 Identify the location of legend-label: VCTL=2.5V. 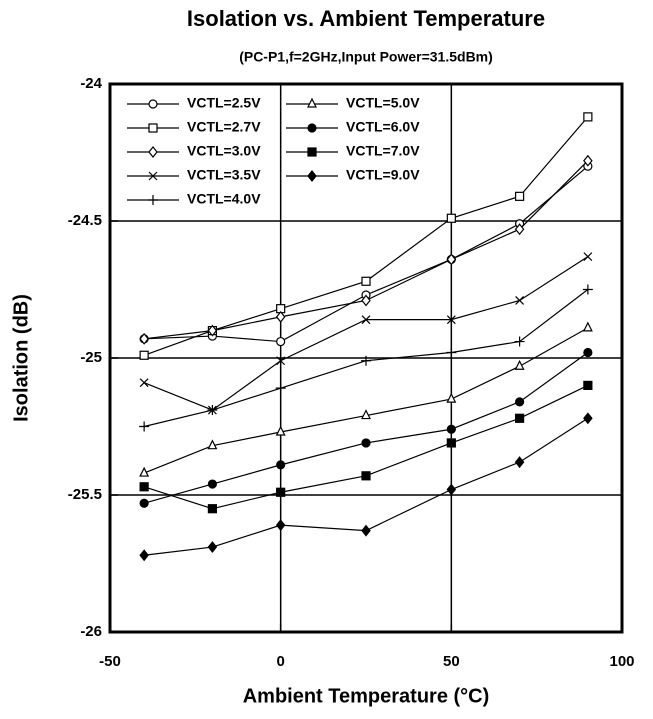
(224, 103).